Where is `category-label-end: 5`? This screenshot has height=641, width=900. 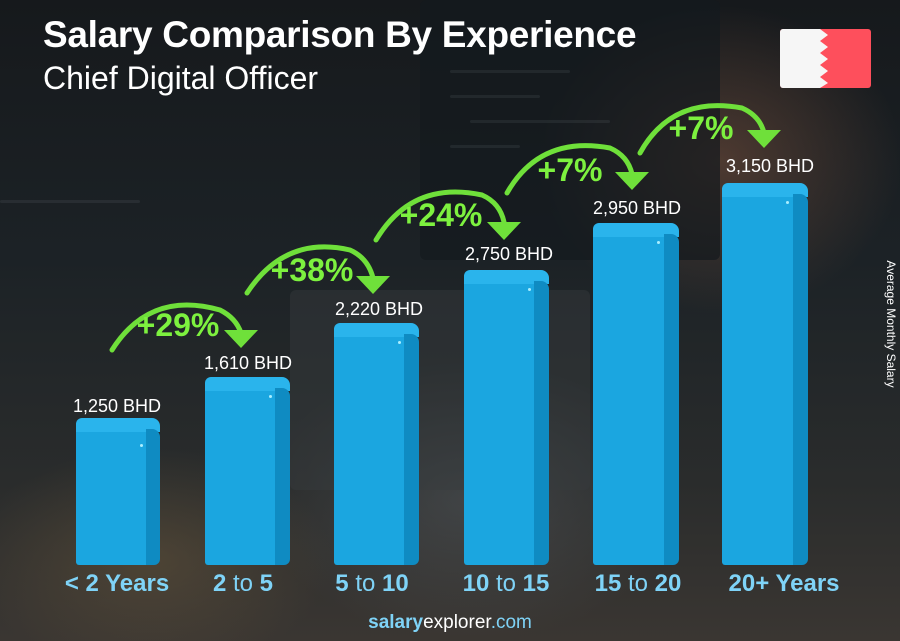
category-label-end: 5 is located at coordinates (266, 583).